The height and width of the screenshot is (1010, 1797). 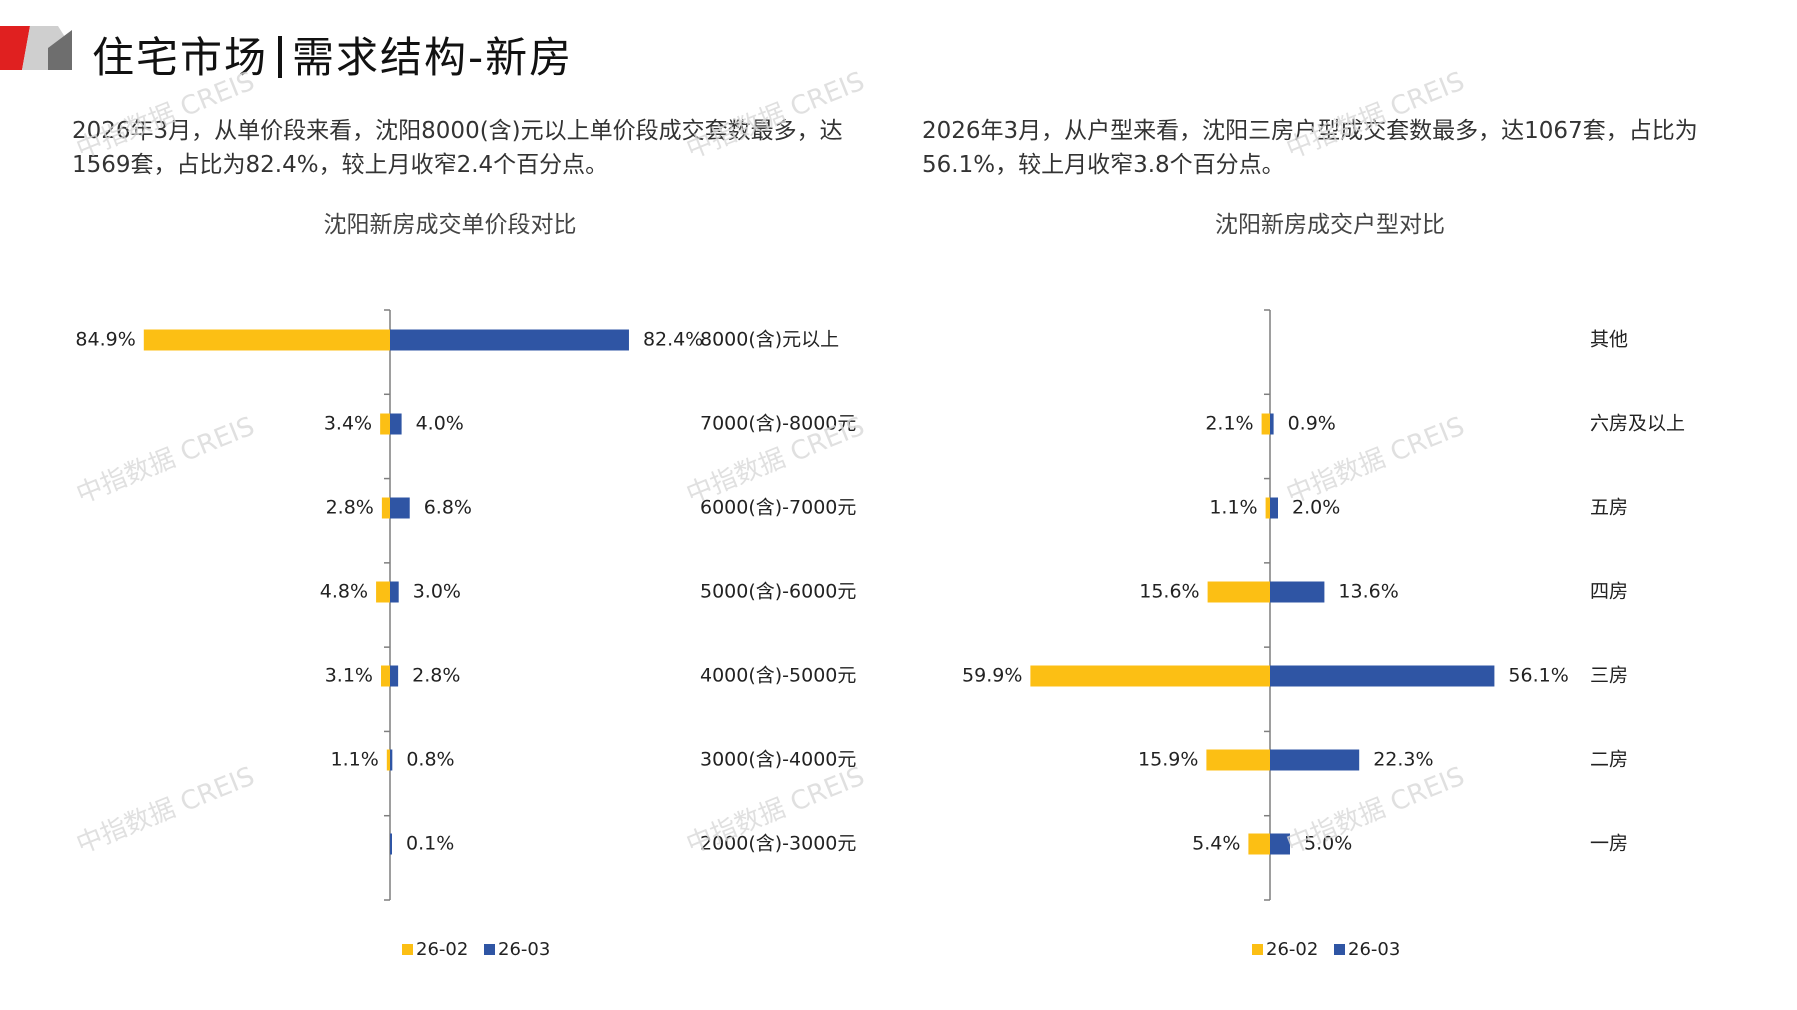 What do you see at coordinates (430, 844) in the screenshot?
I see `data-label-26-03: 0.1%` at bounding box center [430, 844].